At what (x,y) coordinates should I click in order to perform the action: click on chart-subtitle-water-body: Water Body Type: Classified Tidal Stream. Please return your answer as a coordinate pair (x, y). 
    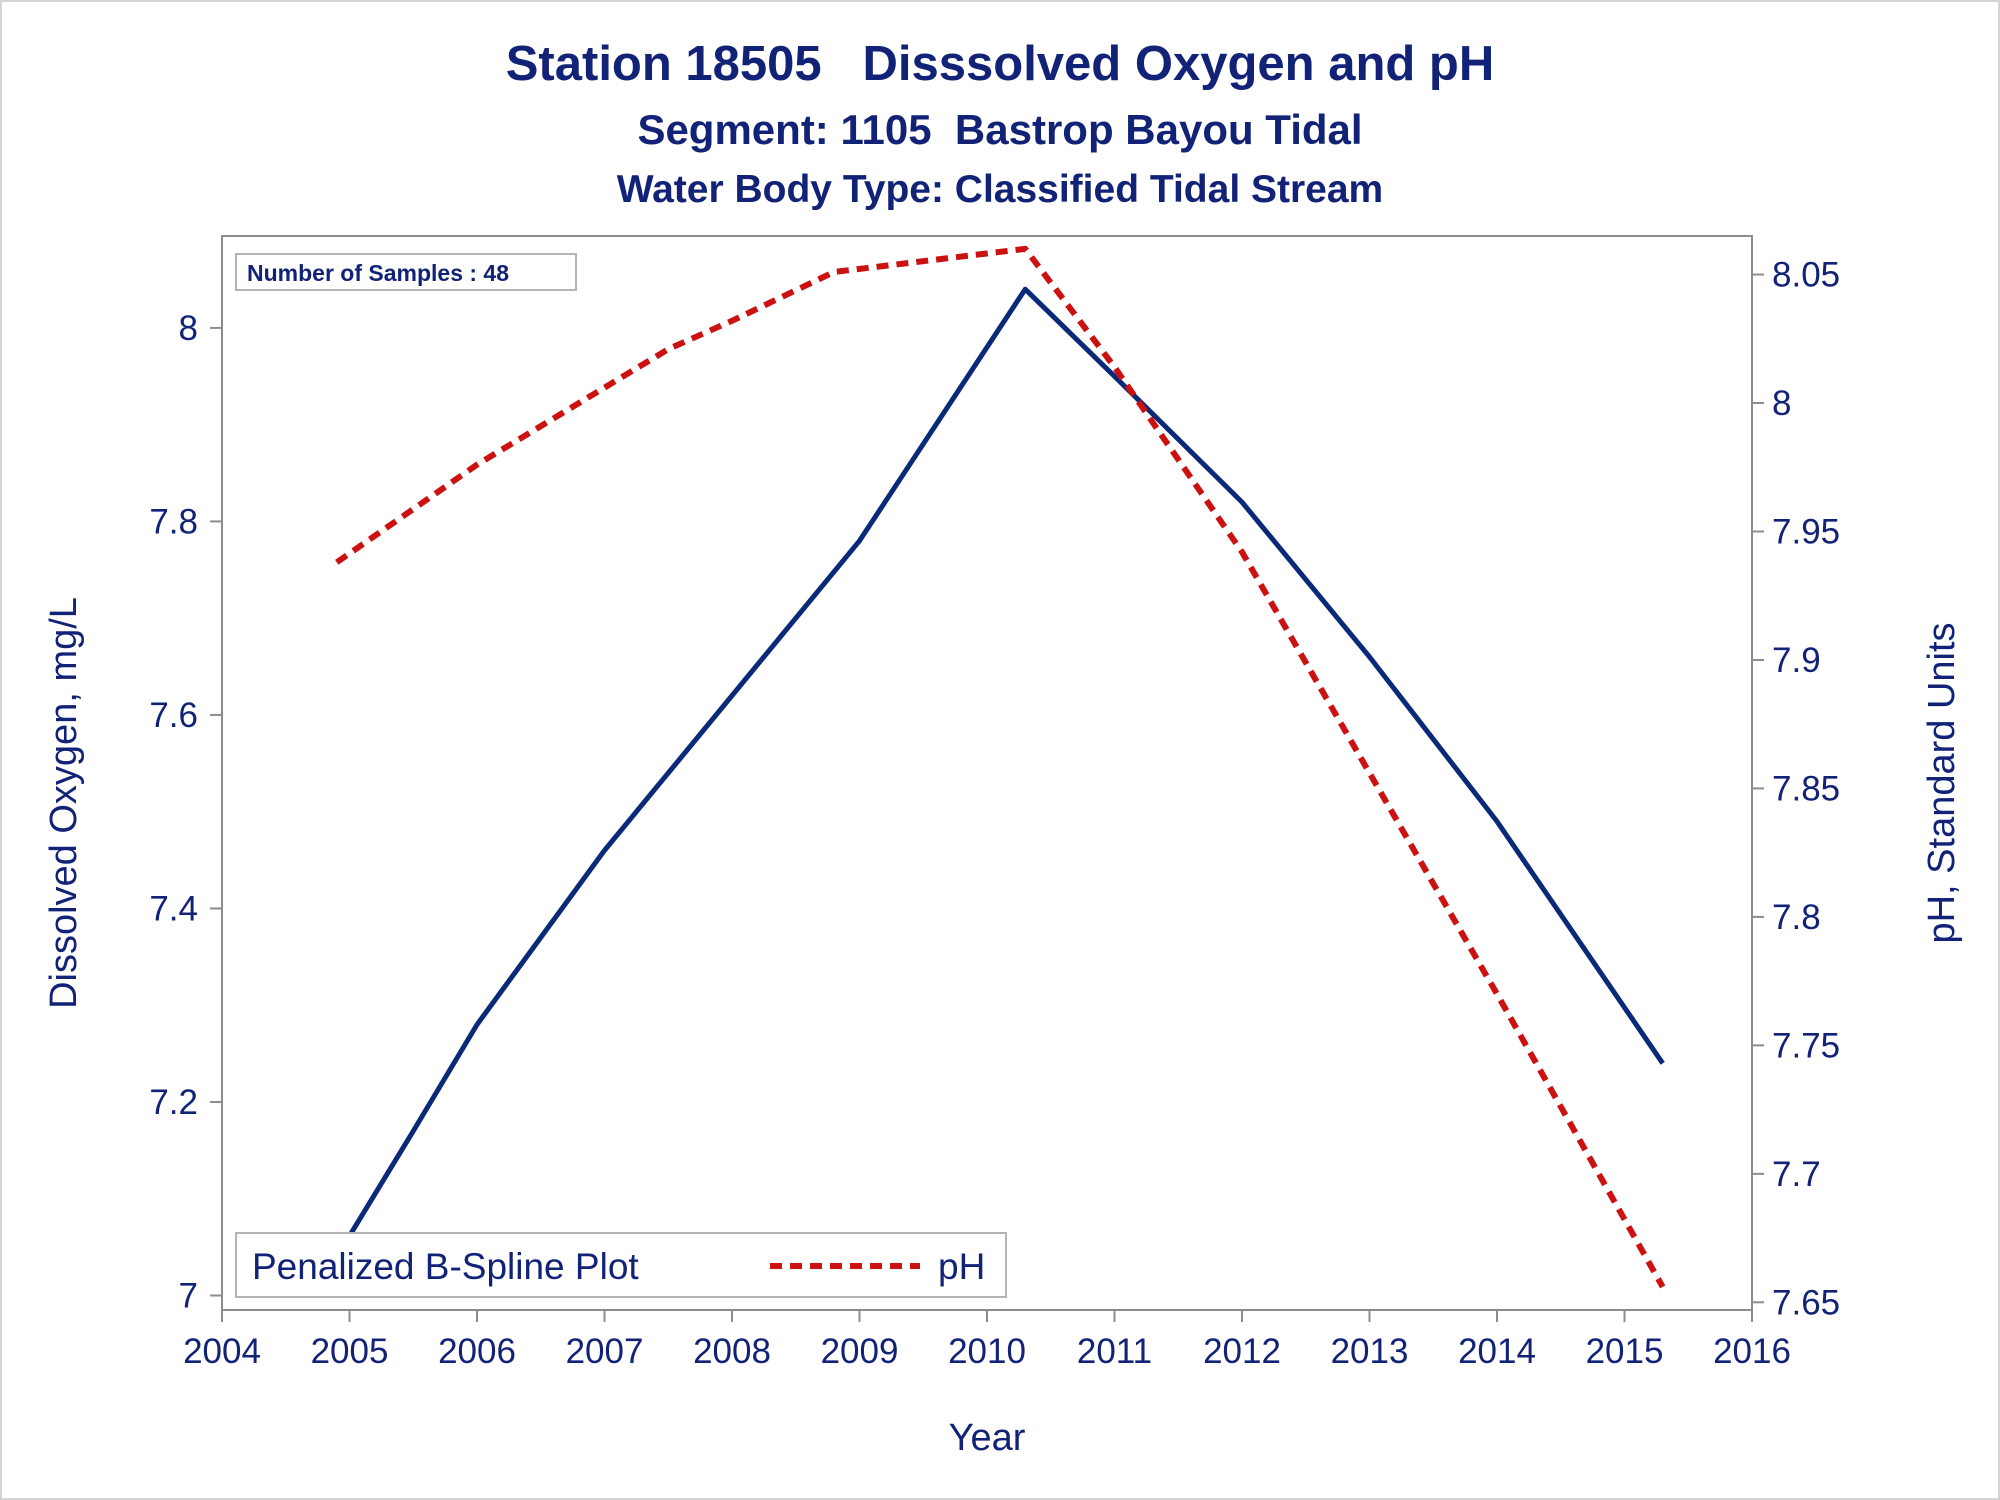
    Looking at the image, I should click on (1000, 189).